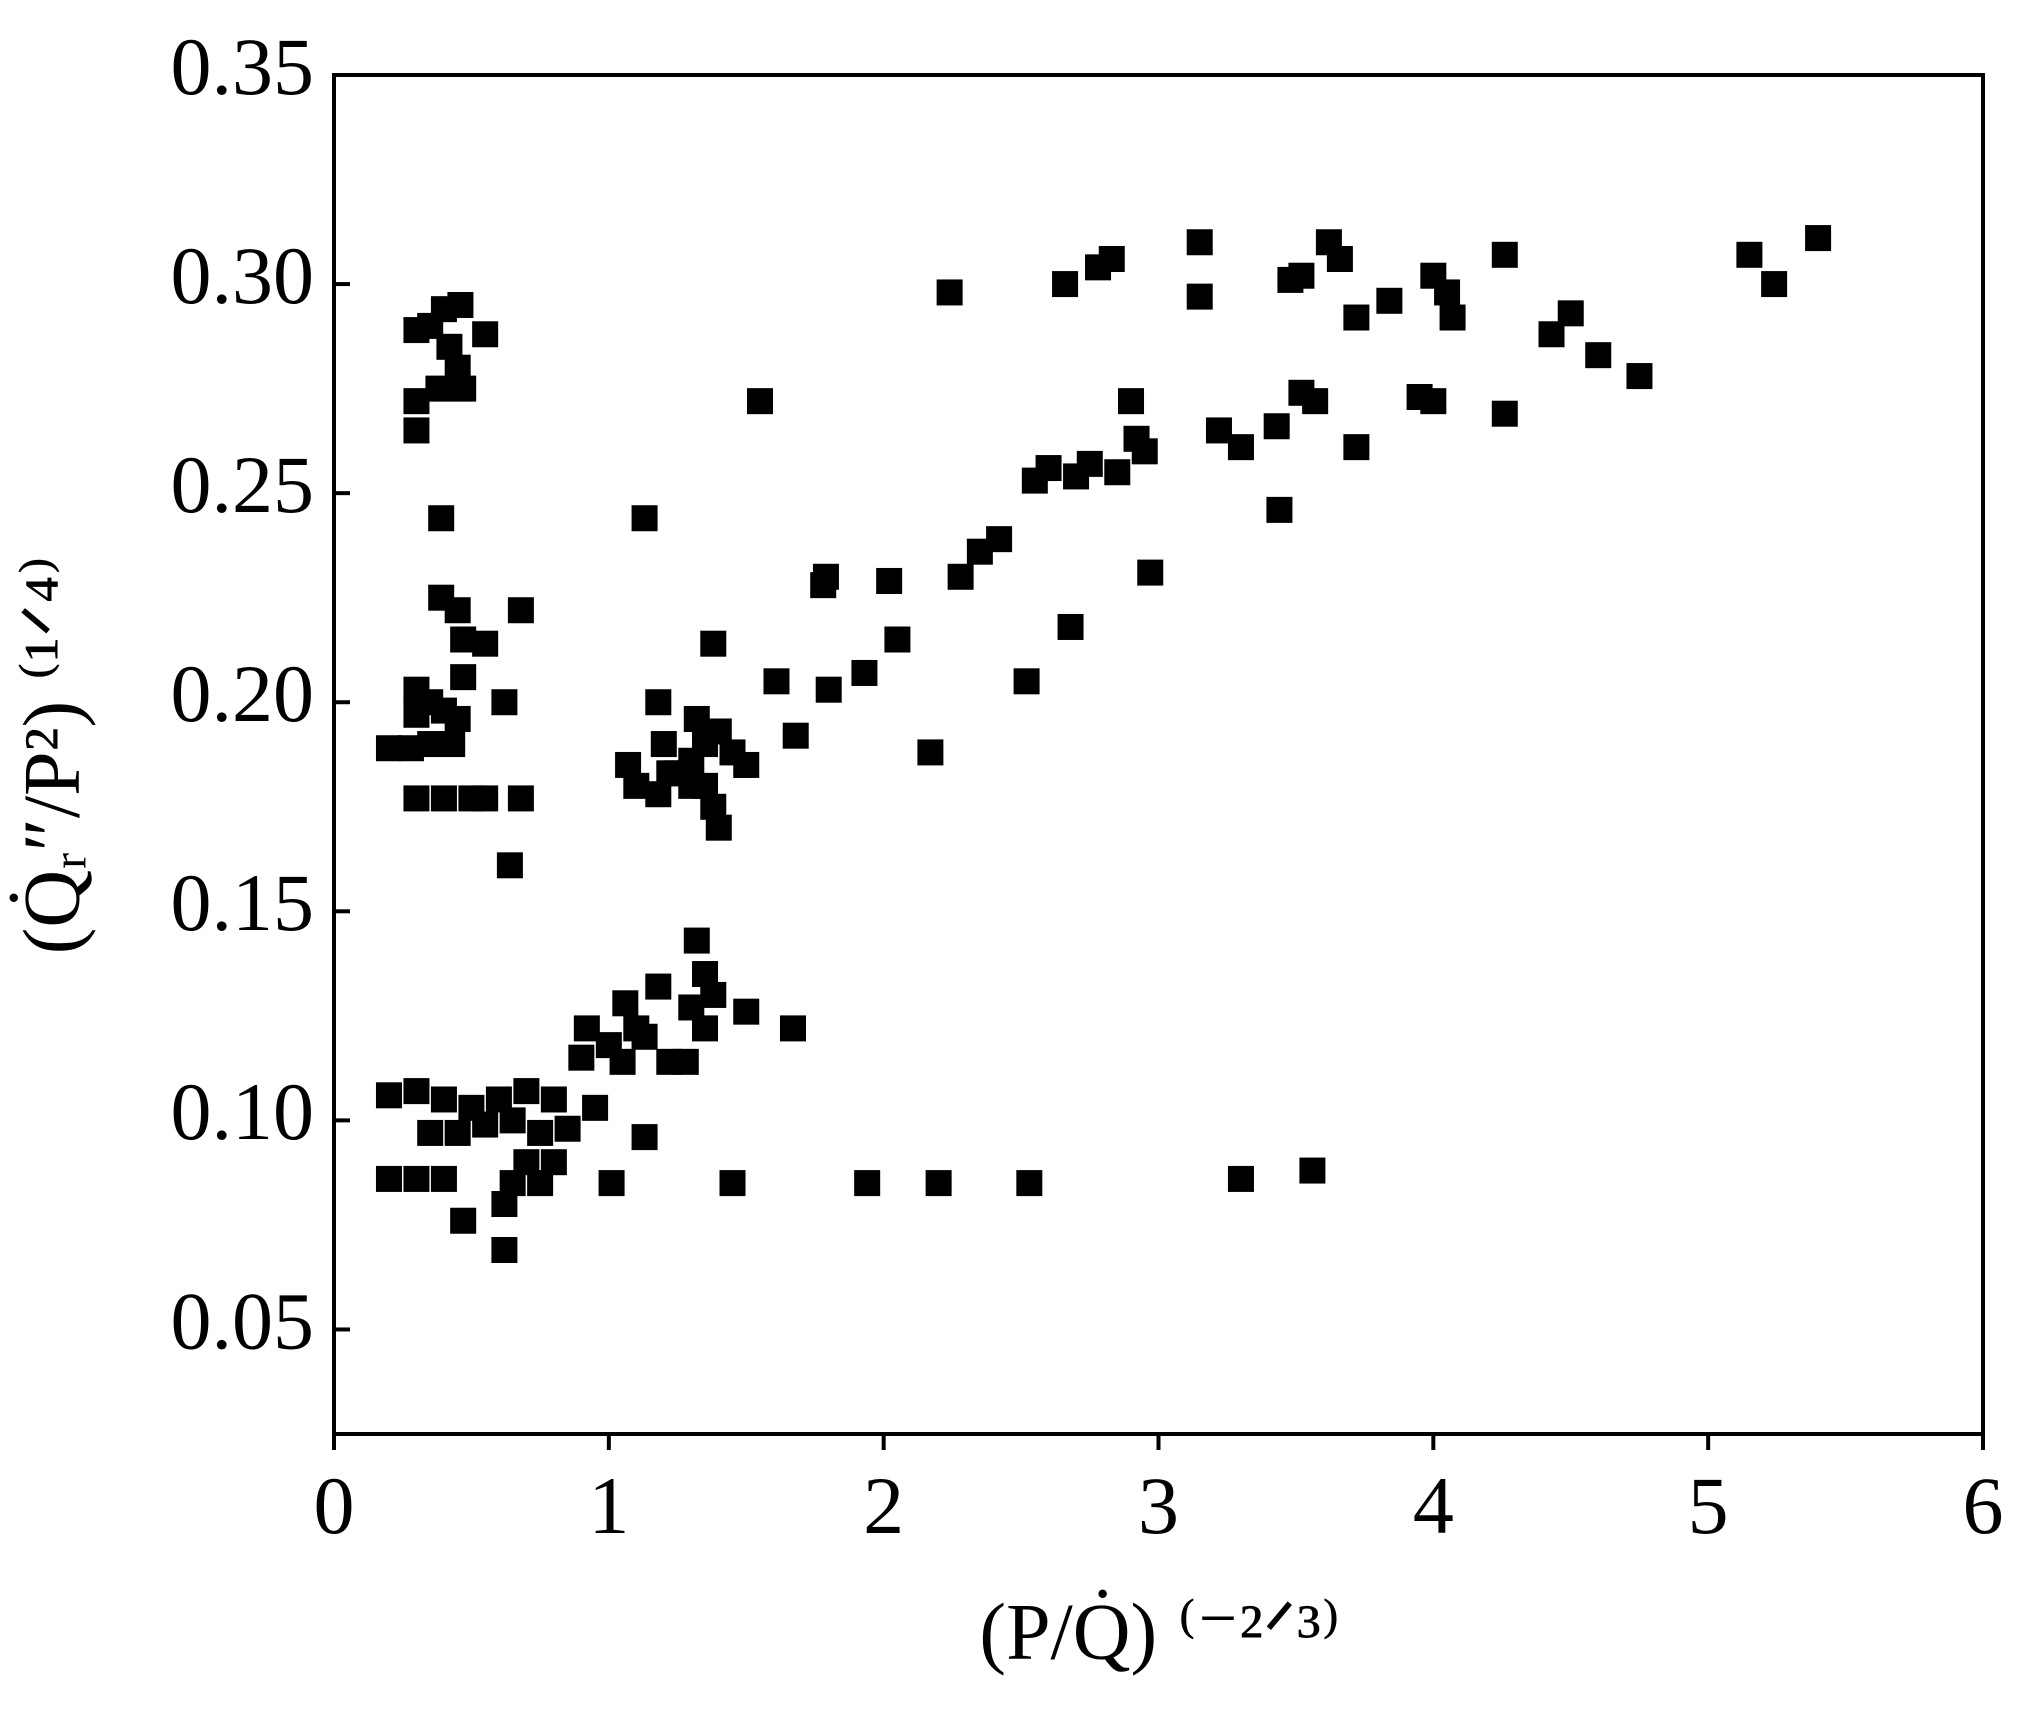 This screenshot has width=2021, height=1715. What do you see at coordinates (1159, 1632) in the screenshot?
I see `x-axis-label: (P/Q̇) ⁽⁻²ᐟ³⁾` at bounding box center [1159, 1632].